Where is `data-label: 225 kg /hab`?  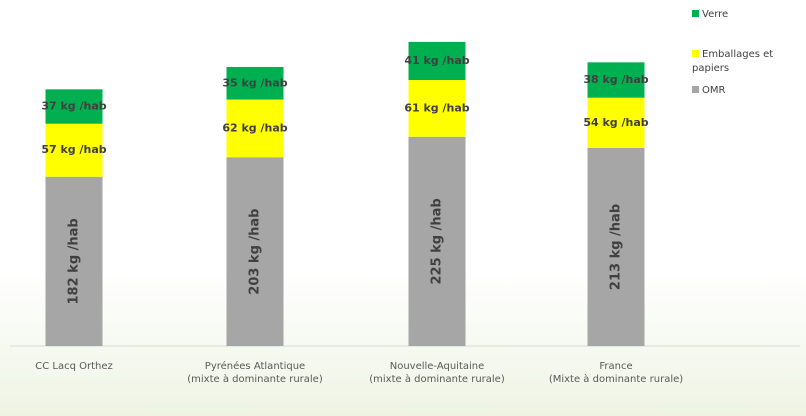 data-label: 225 kg /hab is located at coordinates (437, 241).